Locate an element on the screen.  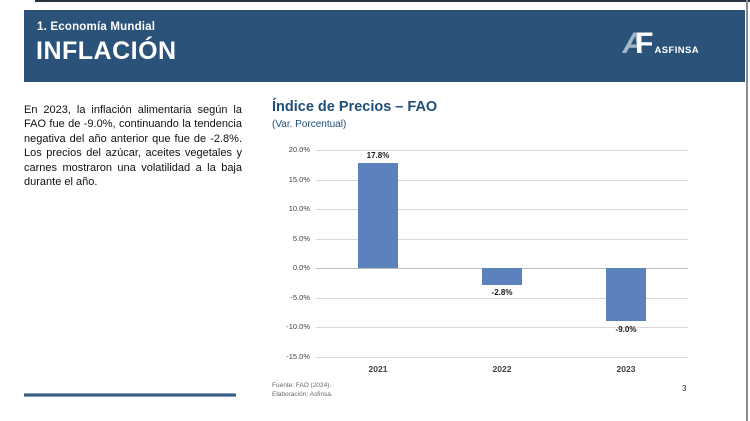
x-axis-tick-label: 2023 is located at coordinates (626, 369).